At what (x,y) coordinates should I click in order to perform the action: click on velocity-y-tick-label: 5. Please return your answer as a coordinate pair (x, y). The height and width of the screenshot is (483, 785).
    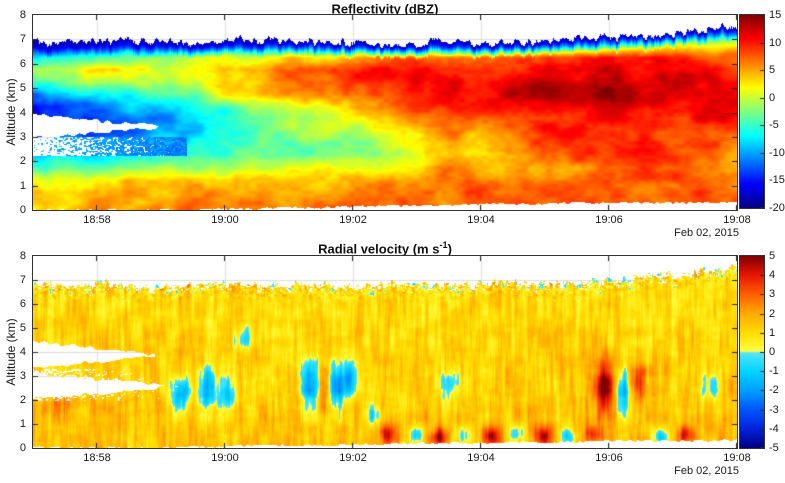
    Looking at the image, I should click on (22, 328).